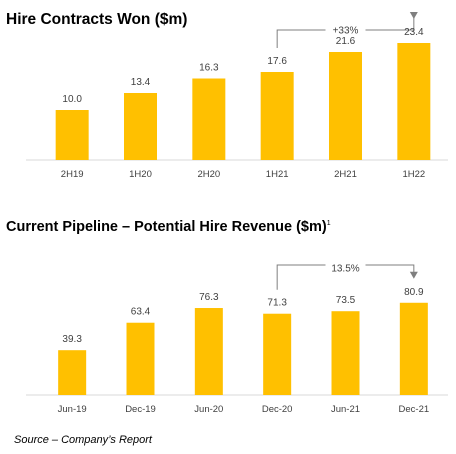  I want to click on bar-2h19, so click(72, 135).